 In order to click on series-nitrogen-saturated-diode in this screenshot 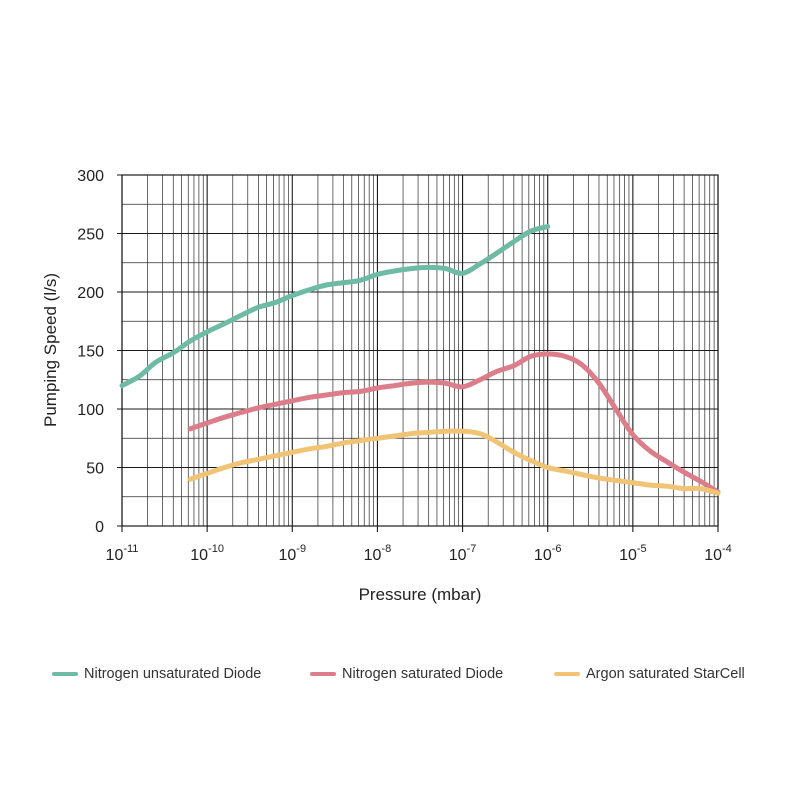, I will do `click(454, 423)`.